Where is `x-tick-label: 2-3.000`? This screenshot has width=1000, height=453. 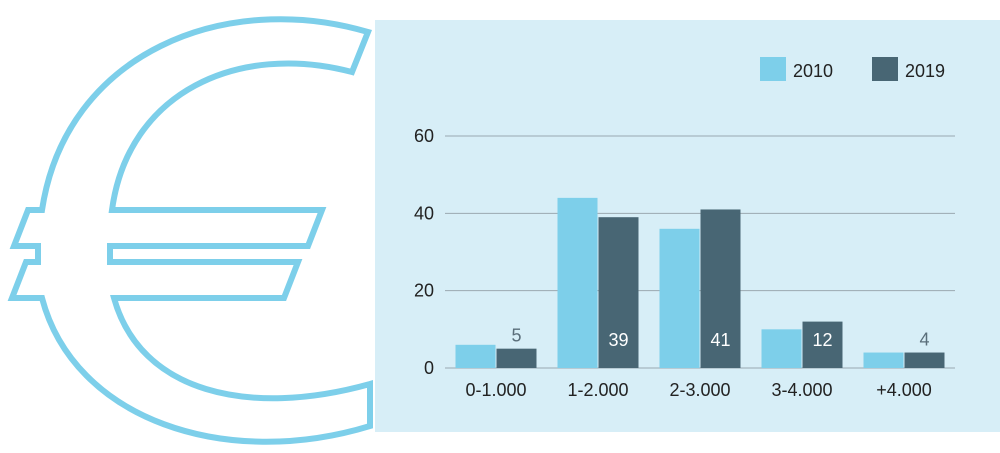
x-tick-label: 2-3.000 is located at coordinates (699, 390).